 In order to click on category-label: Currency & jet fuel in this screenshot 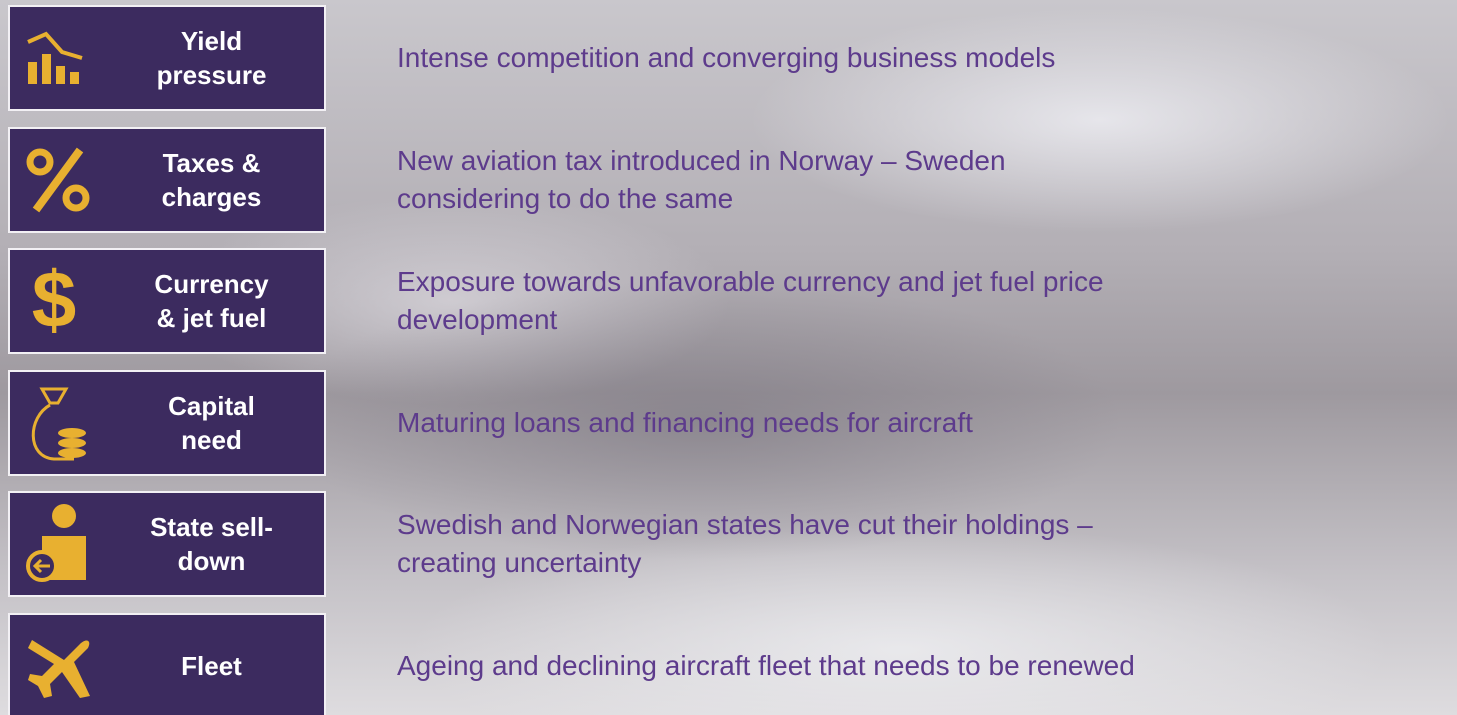, I will do `click(211, 301)`.